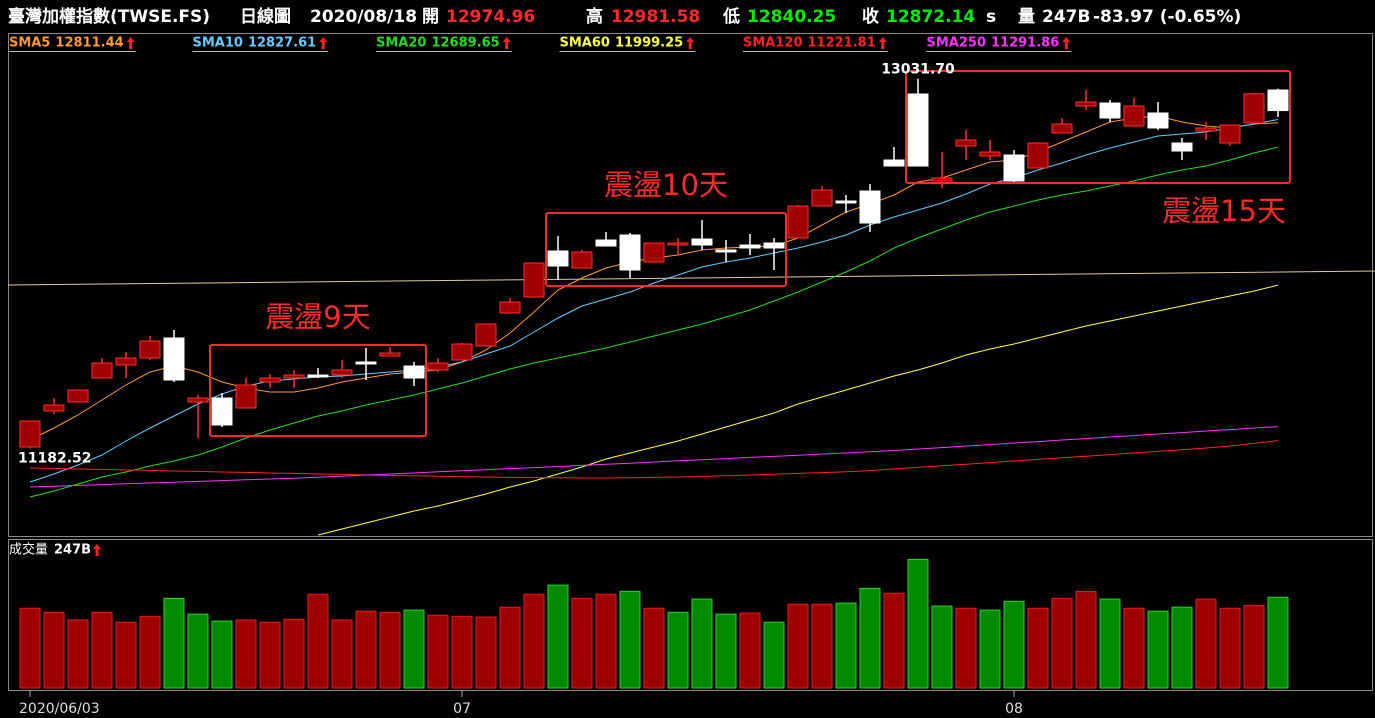 The image size is (1375, 718). I want to click on legend-value: 11291.86, so click(1025, 43).